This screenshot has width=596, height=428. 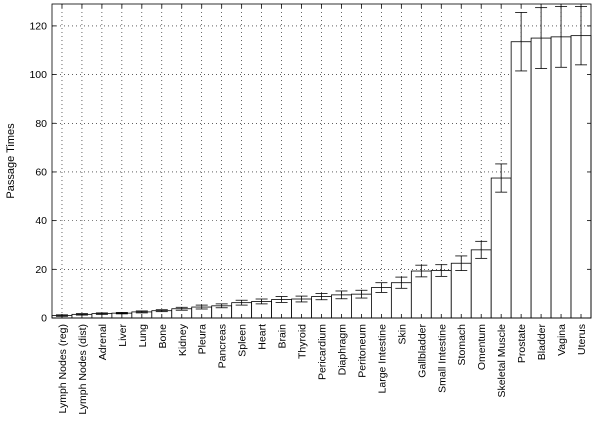 What do you see at coordinates (44, 319) in the screenshot?
I see `y-tick-label: 0` at bounding box center [44, 319].